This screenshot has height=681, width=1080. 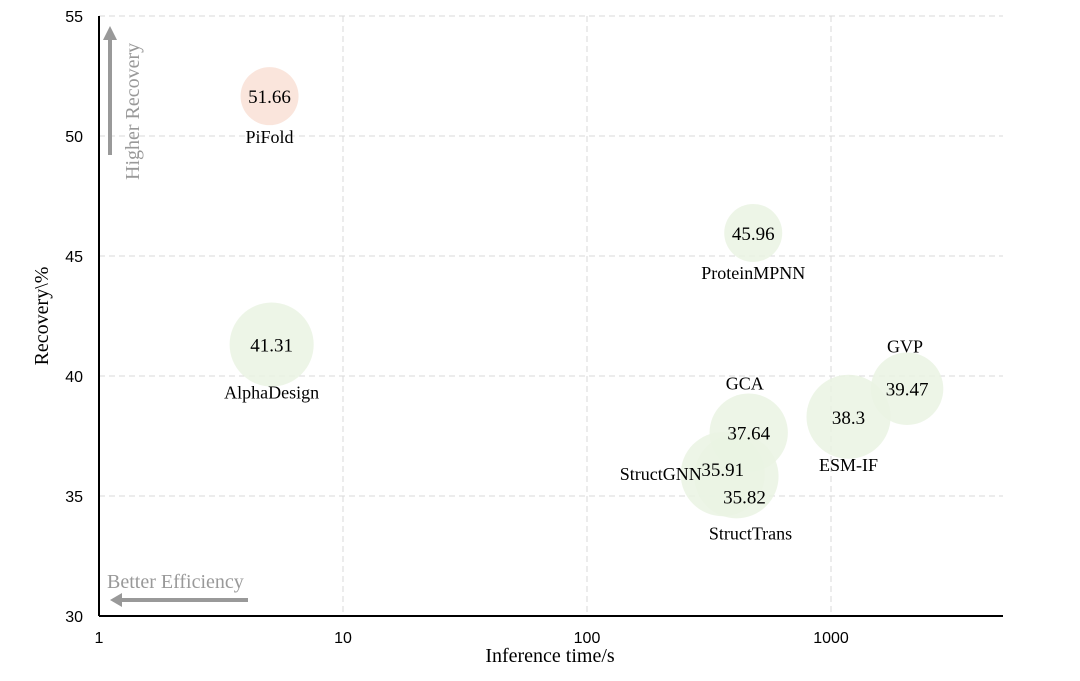 What do you see at coordinates (74, 377) in the screenshot?
I see `y-tick-label: 40` at bounding box center [74, 377].